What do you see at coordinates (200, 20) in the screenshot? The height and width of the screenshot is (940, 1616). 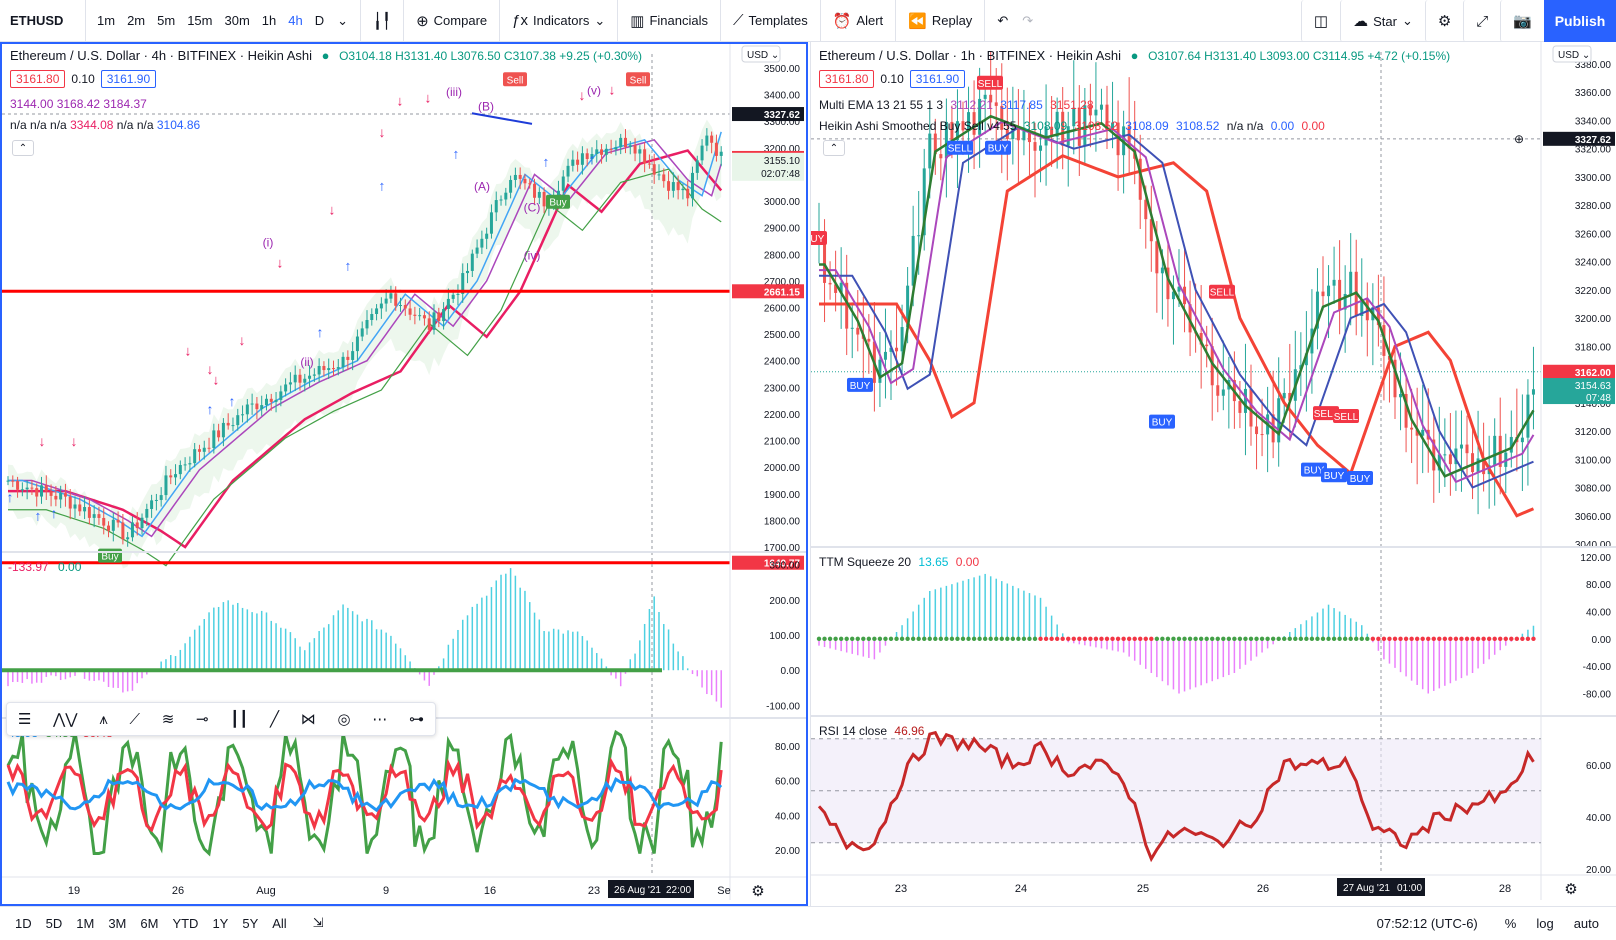 I see `interval-15m: 15m` at bounding box center [200, 20].